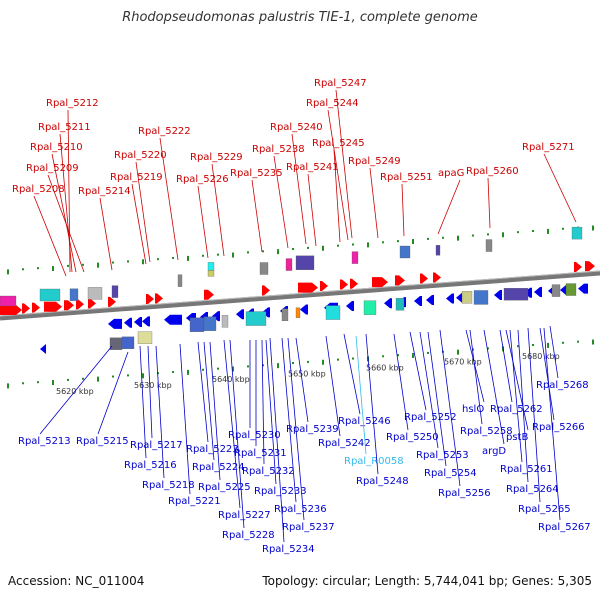 The width and height of the screenshot is (600, 600). I want to click on scale-label: 5640 kbp, so click(231, 379).